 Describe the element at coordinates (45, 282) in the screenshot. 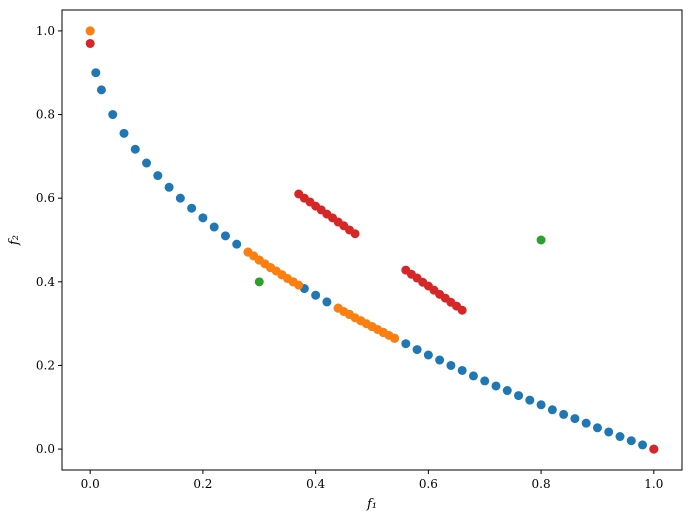

I see `y-tick-label: 0.4` at that location.